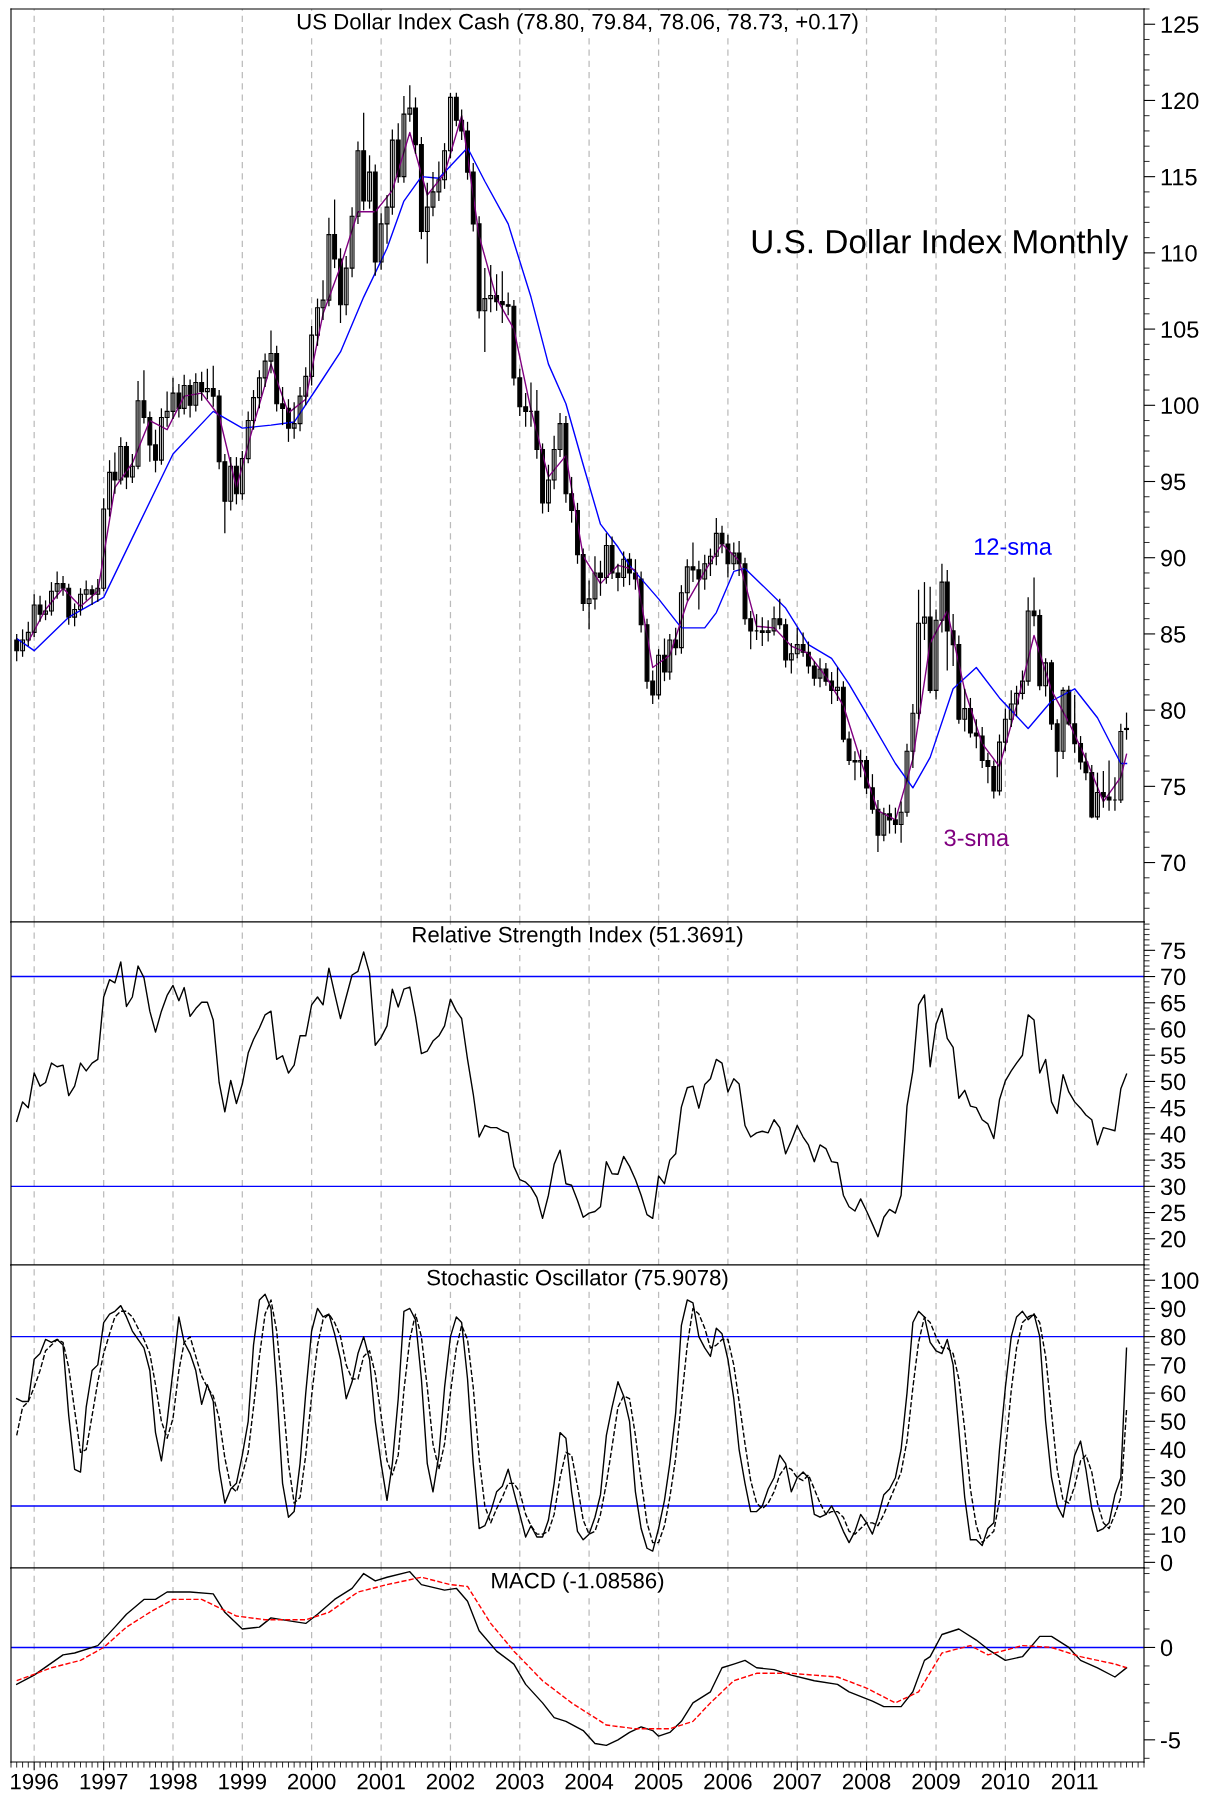  Describe the element at coordinates (1173, 1534) in the screenshot. I see `y-tick-label: 10` at that location.